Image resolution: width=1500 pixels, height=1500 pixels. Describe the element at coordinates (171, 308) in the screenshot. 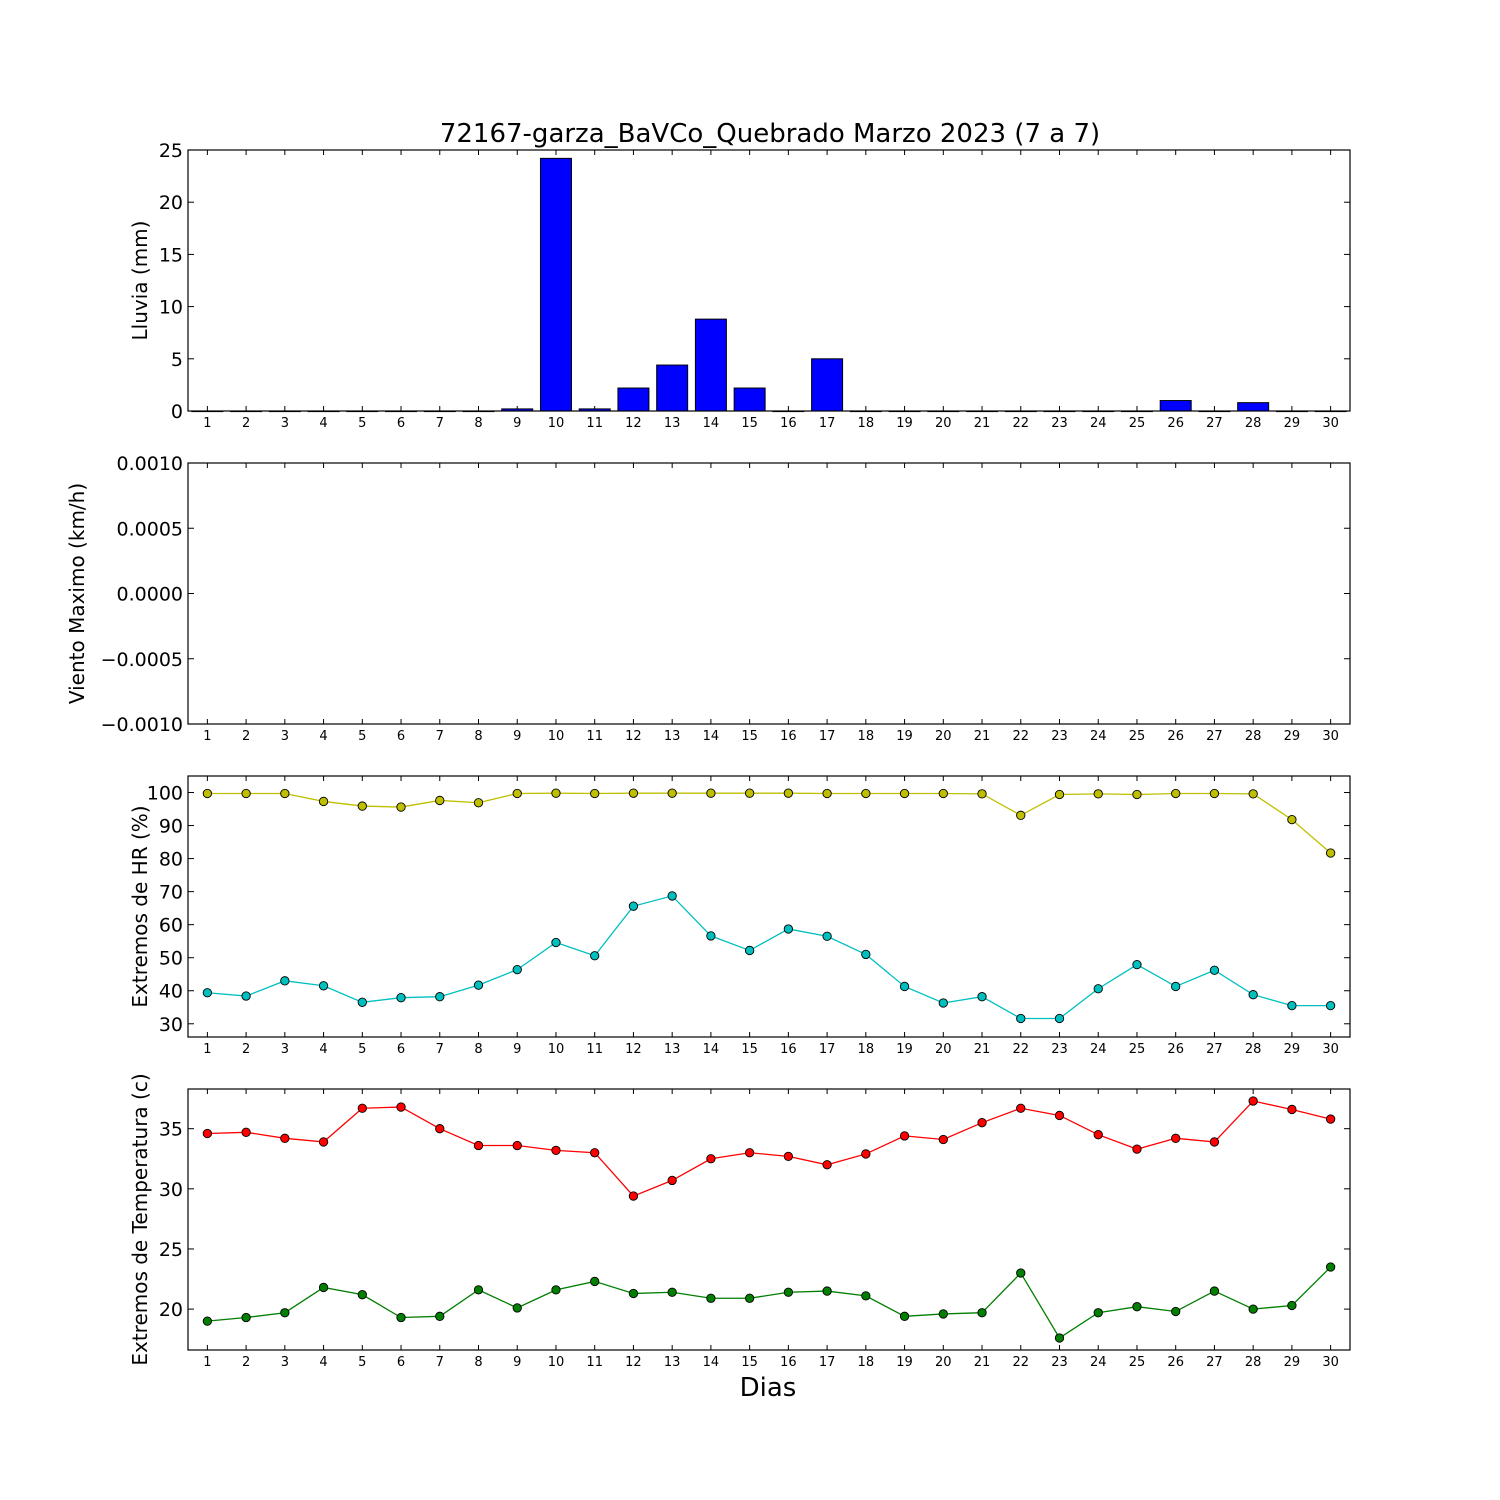

I see `y-tick-label: 10` at that location.